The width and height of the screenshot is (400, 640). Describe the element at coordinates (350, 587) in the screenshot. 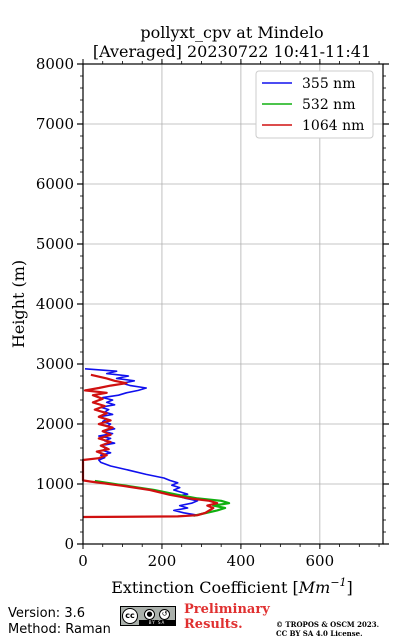

I see `x-axis-label-suffix: ]` at that location.